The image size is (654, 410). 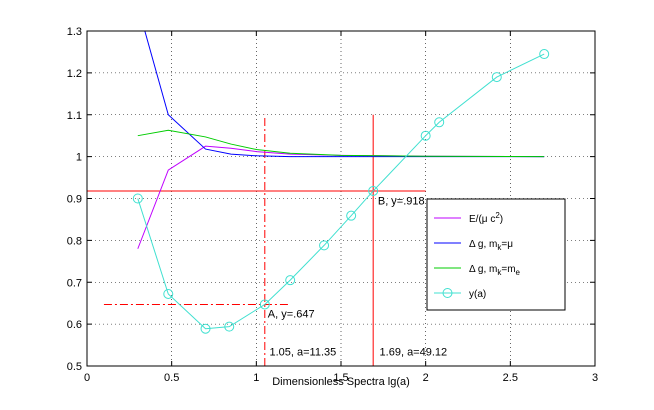 I want to click on x-axis-label: Dimensionless Spectra lg(a), so click(x=341, y=382).